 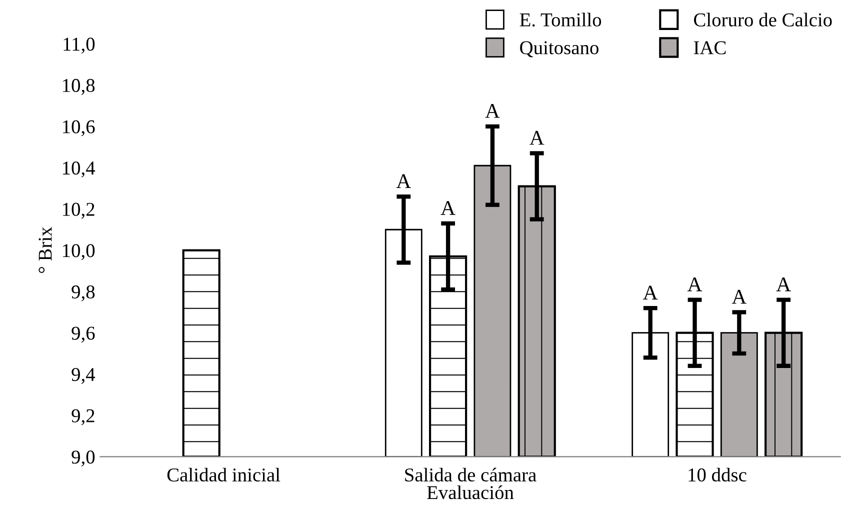 I want to click on y-tick-label: 9,6, so click(x=83, y=334).